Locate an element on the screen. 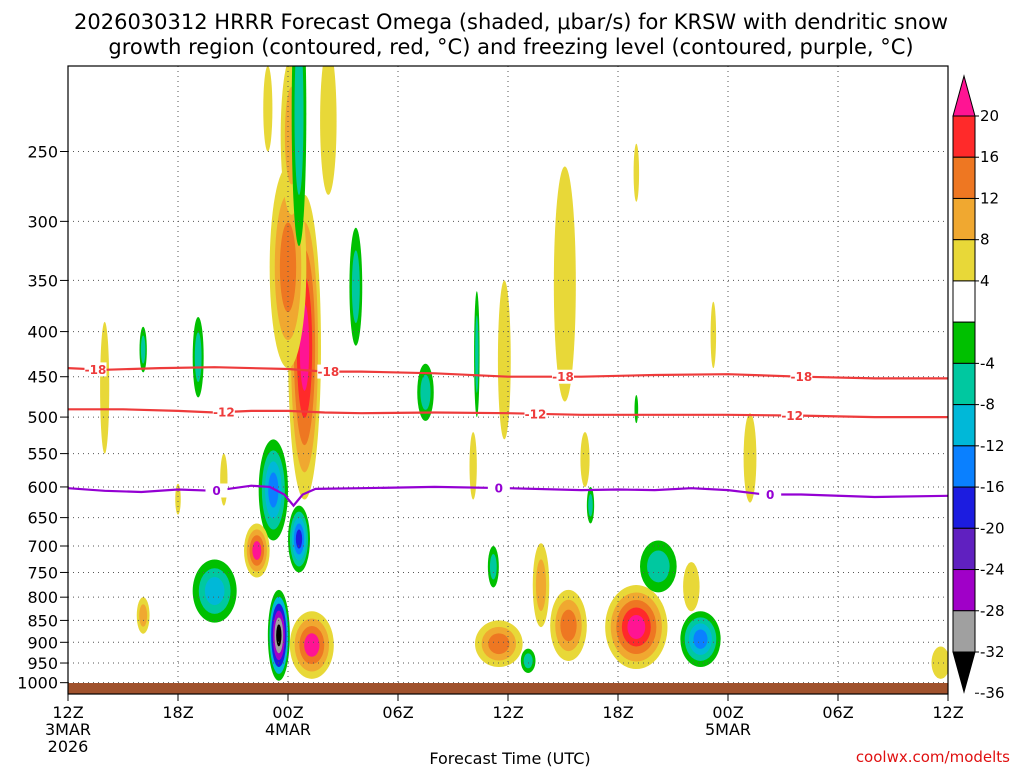  x-tick-label-0-1: 3MAR is located at coordinates (68, 729).